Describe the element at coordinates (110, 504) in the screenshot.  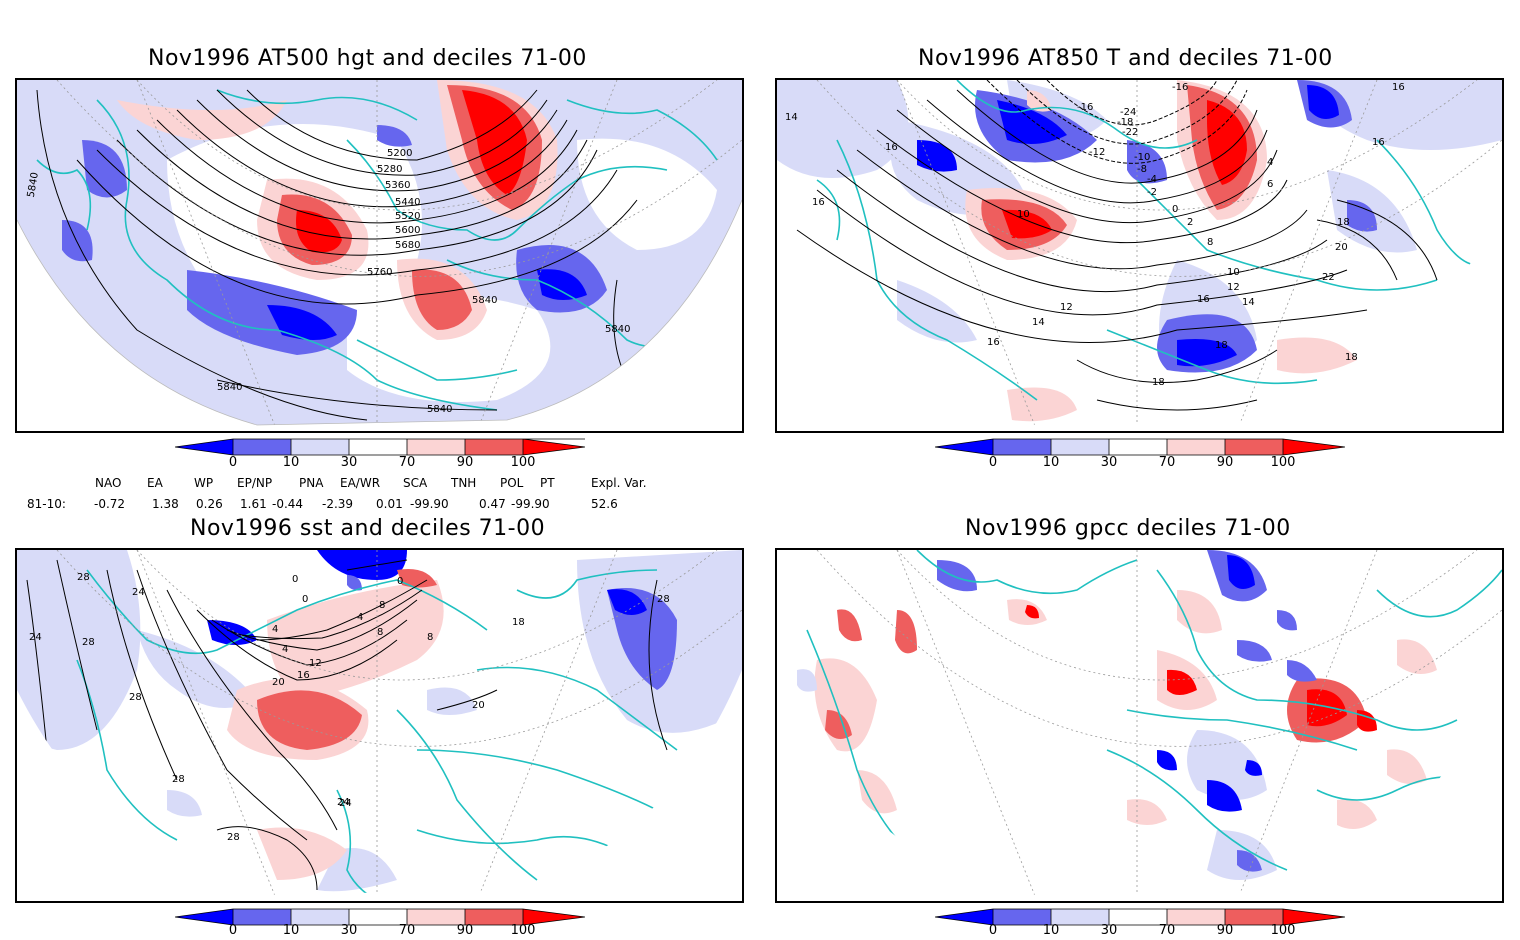
I see `index-value: -0.72` at that location.